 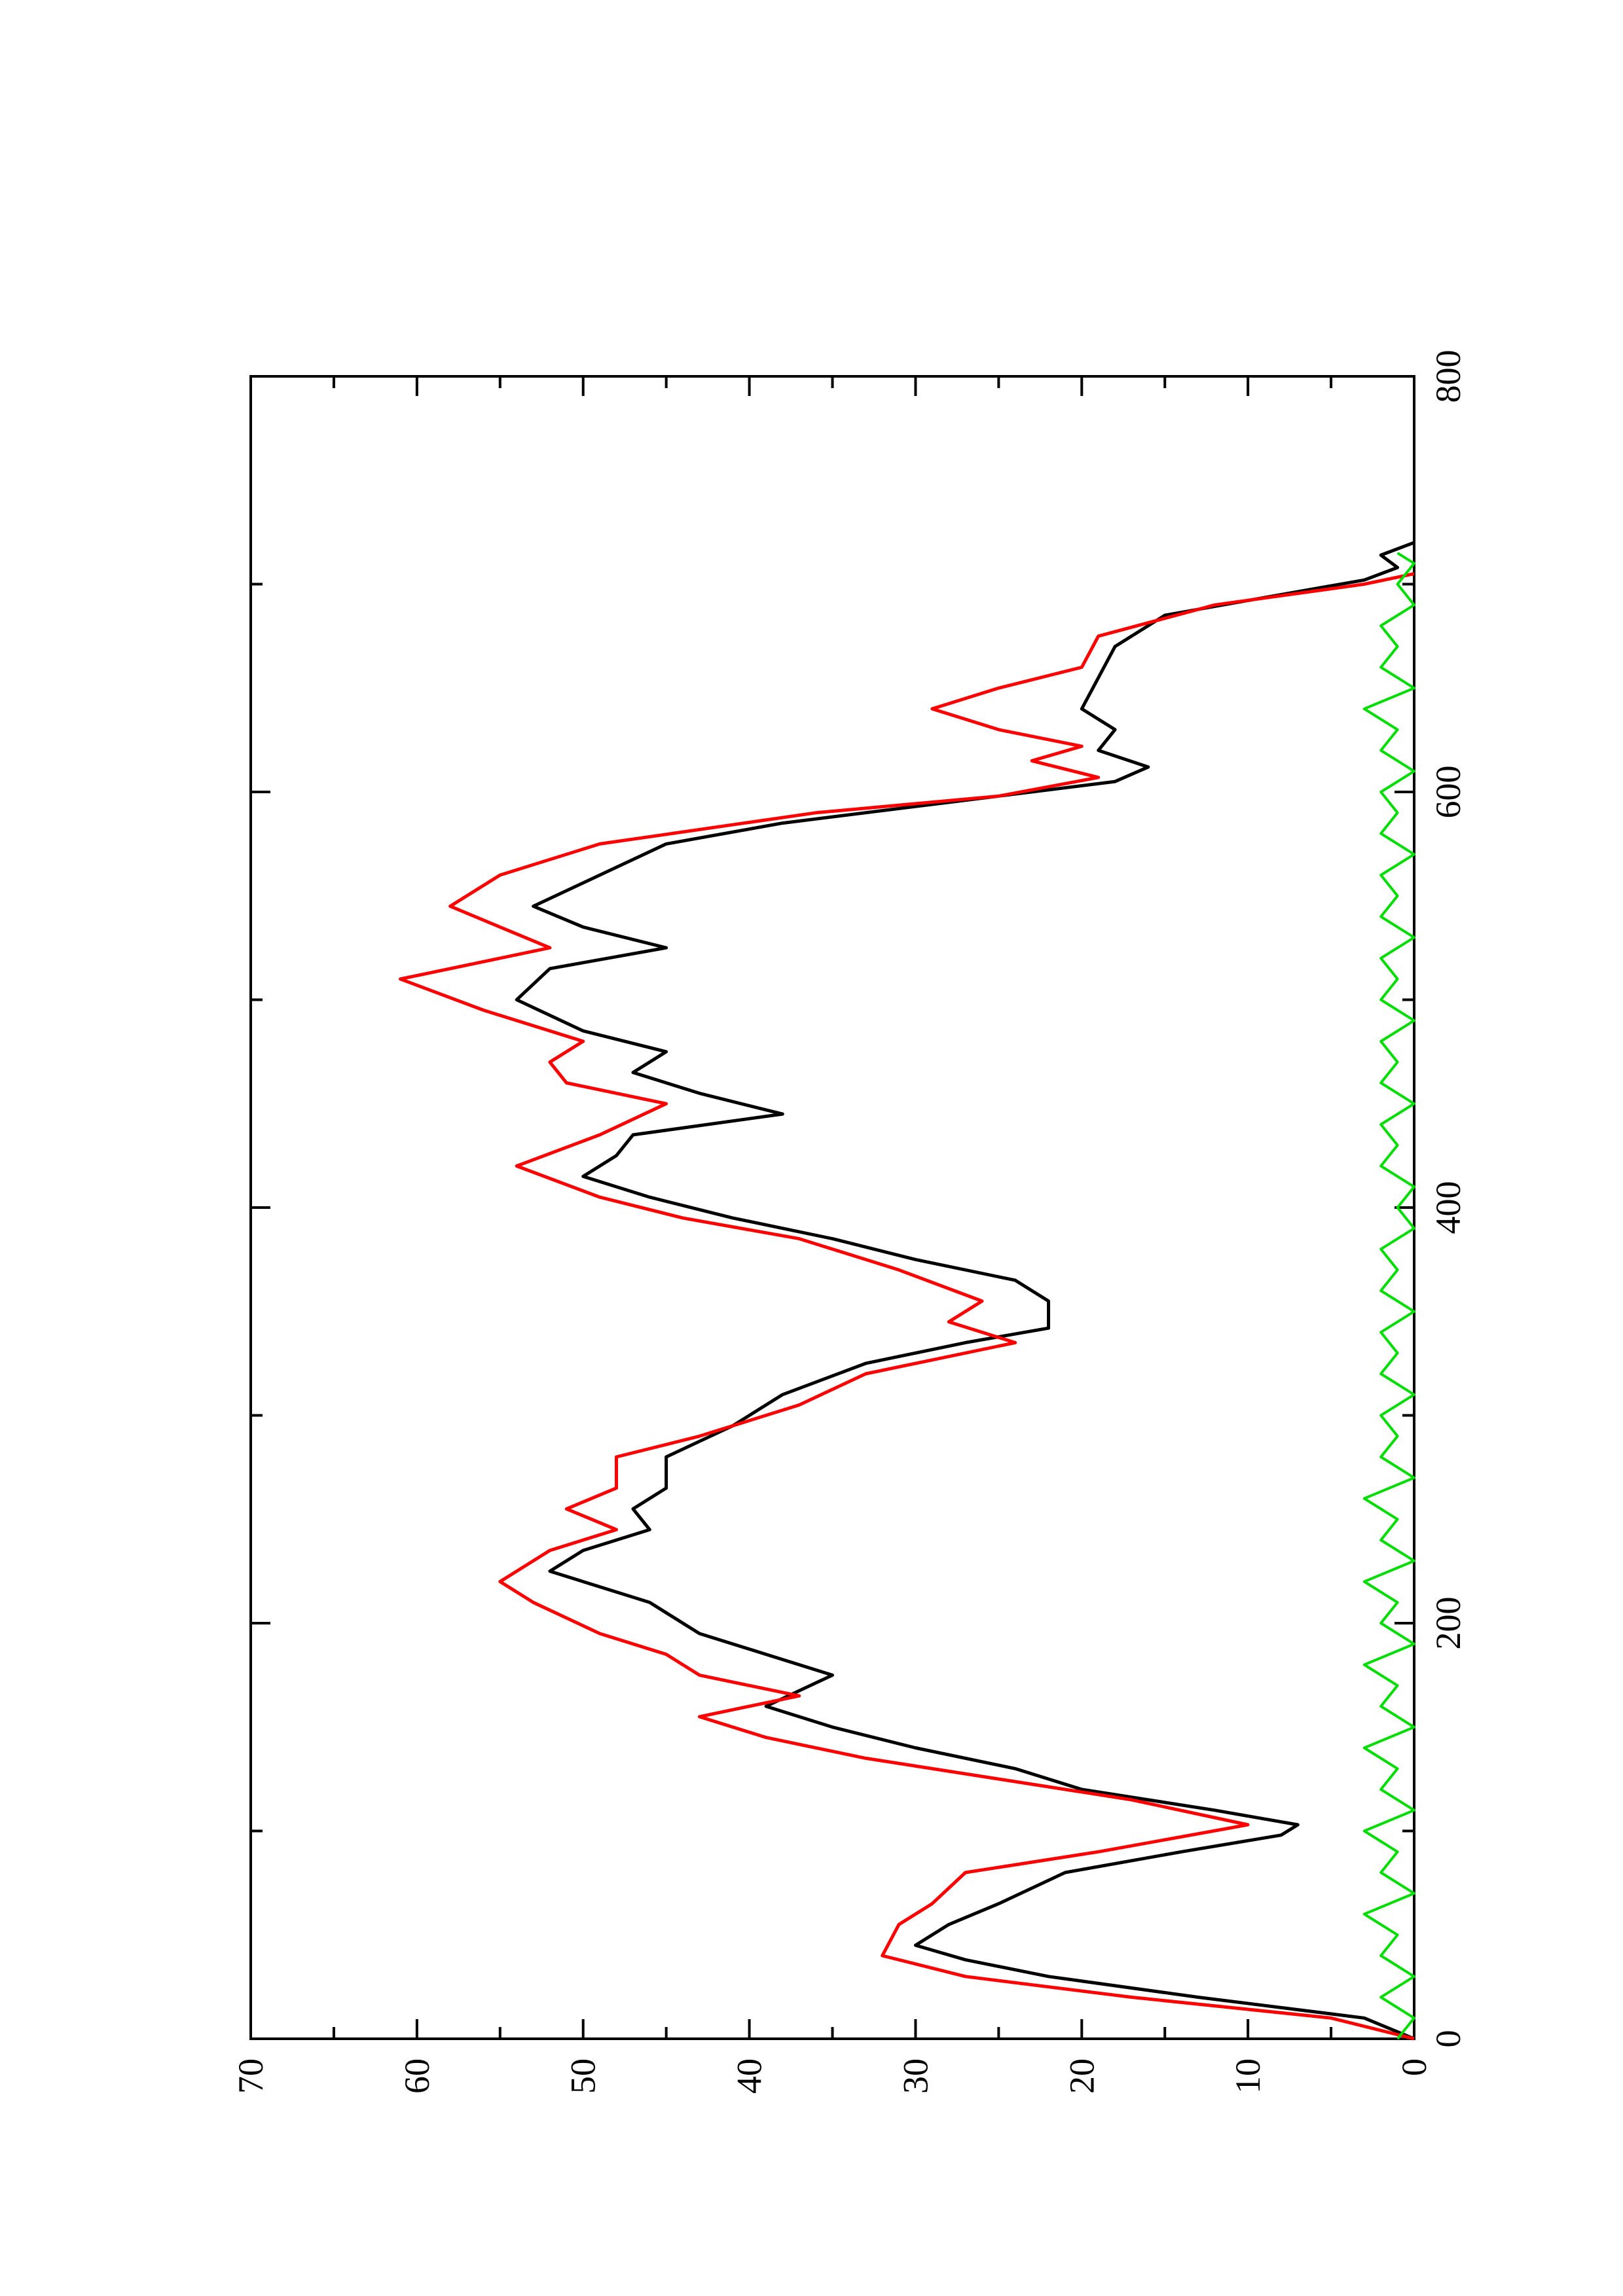 What do you see at coordinates (1414, 2067) in the screenshot?
I see `y-tick-label: 0` at bounding box center [1414, 2067].